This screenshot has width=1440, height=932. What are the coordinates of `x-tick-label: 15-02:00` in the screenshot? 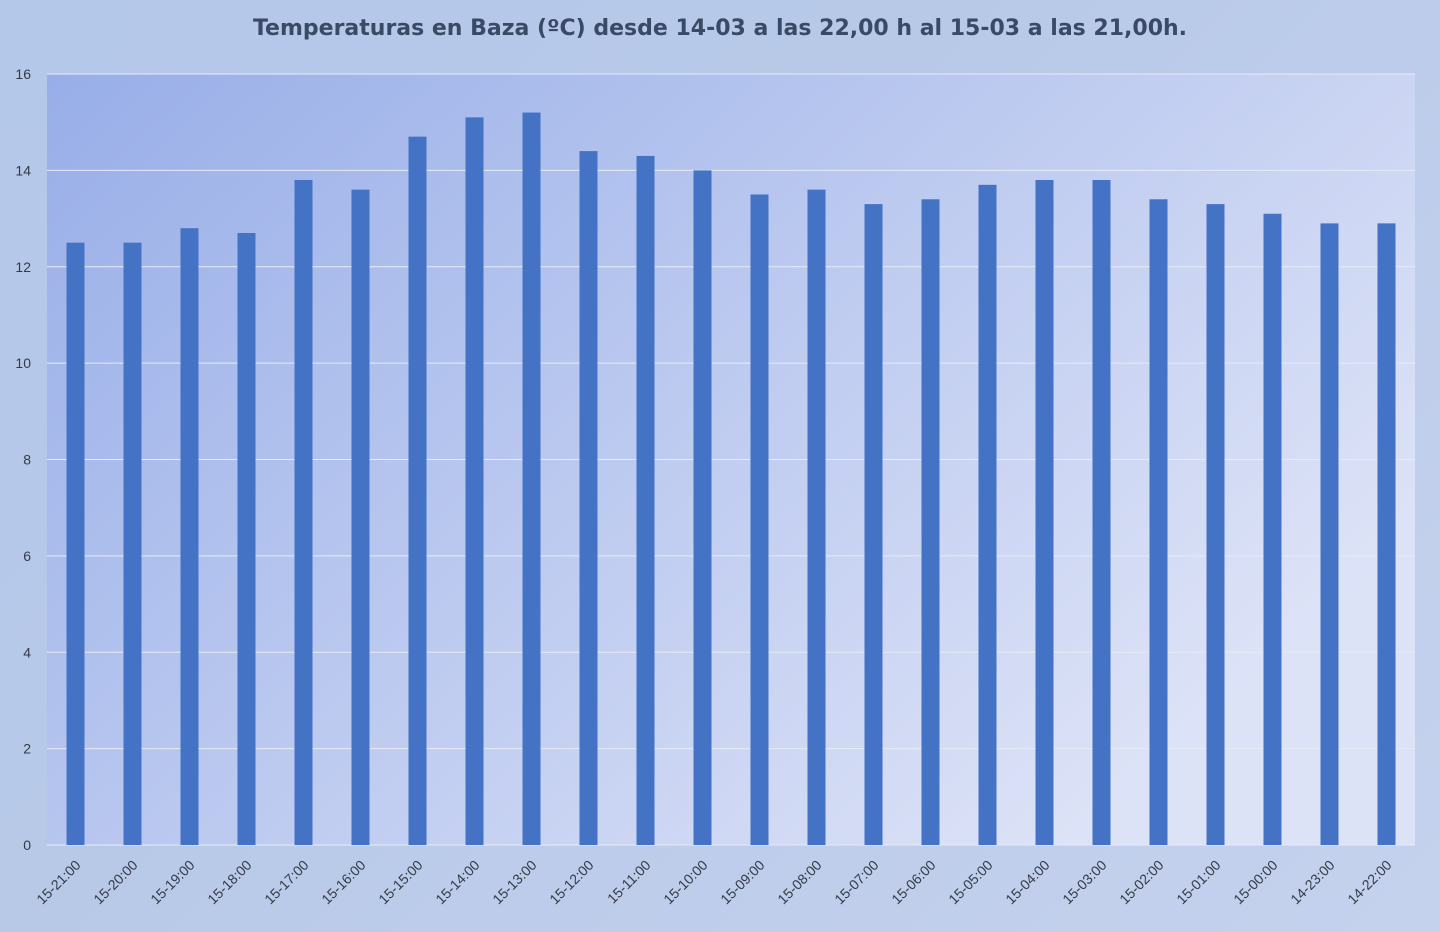 It's located at (1141, 882).